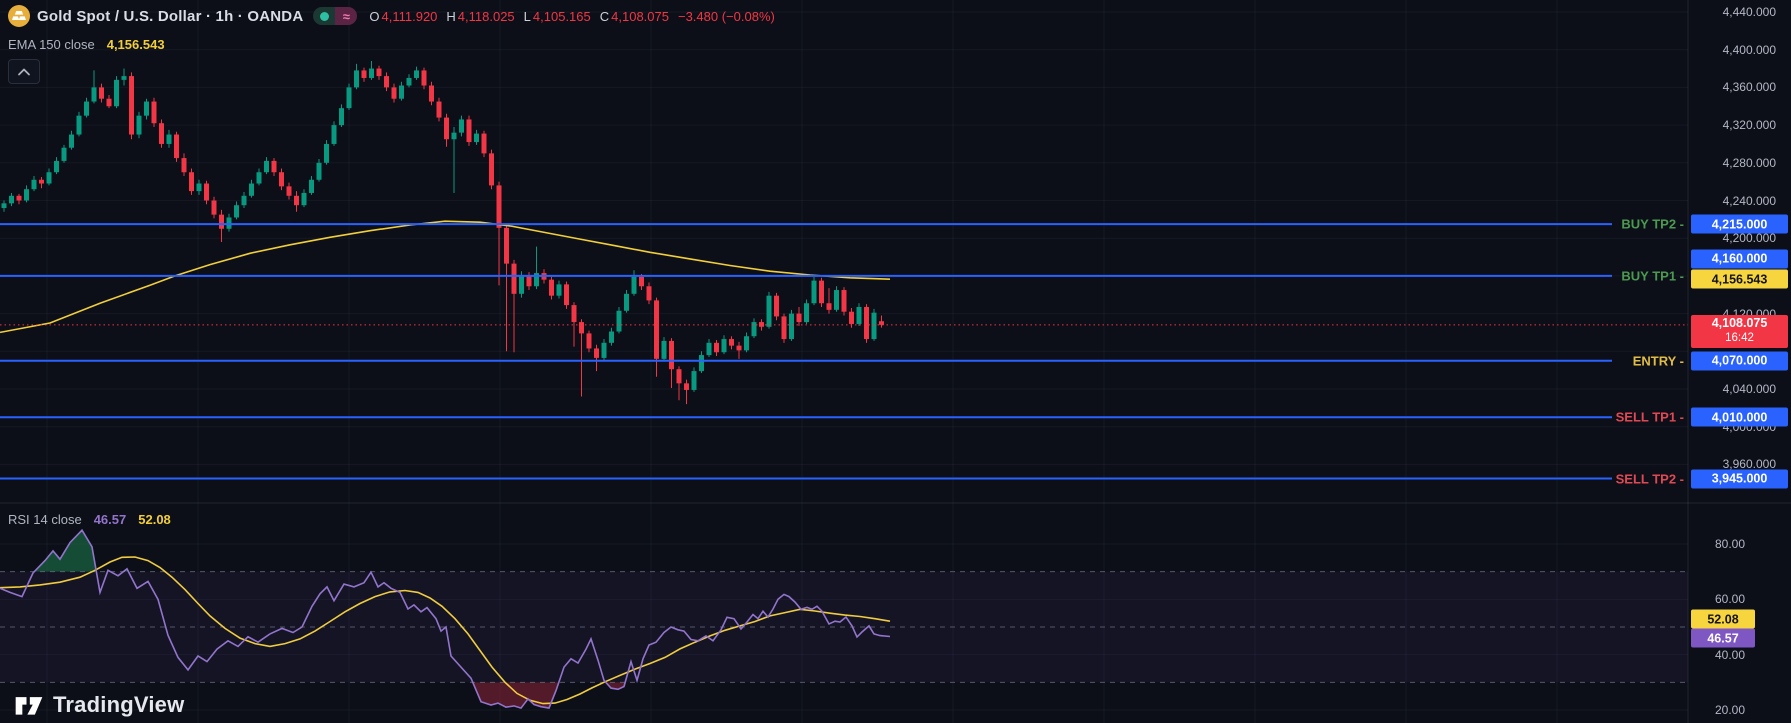 The image size is (1791, 723). What do you see at coordinates (51, 44) in the screenshot?
I see `ema-label: EMA 150 close` at bounding box center [51, 44].